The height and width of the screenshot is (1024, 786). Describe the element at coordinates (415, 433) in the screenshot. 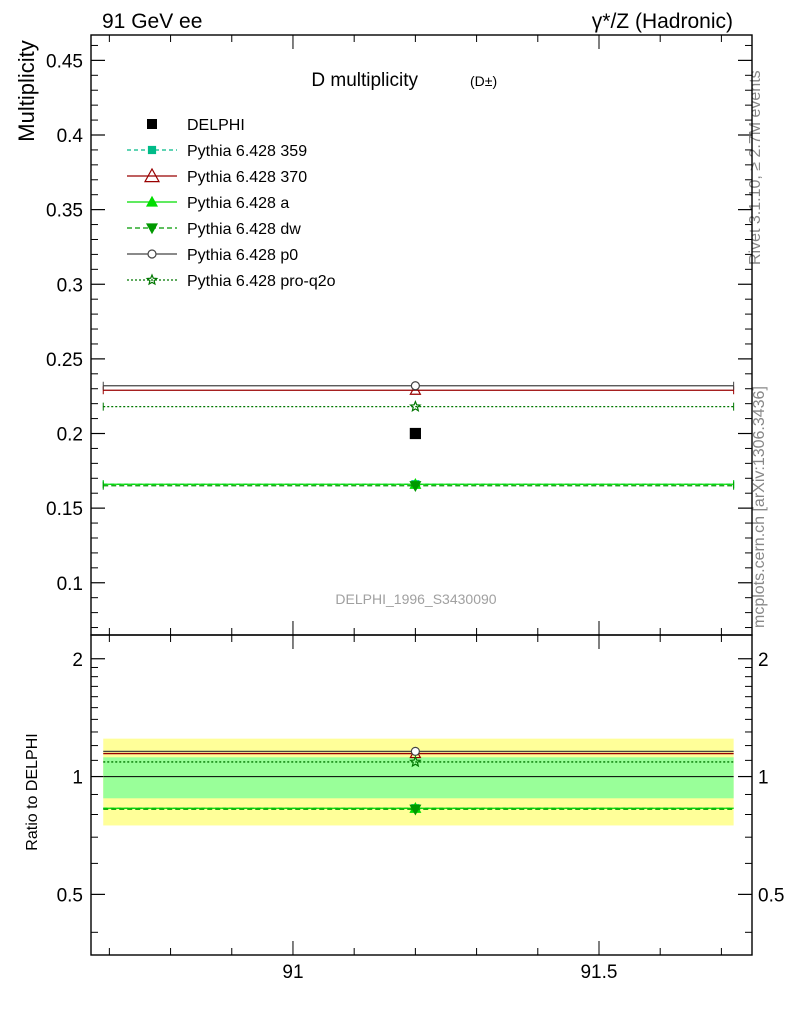

I see `data-point` at that location.